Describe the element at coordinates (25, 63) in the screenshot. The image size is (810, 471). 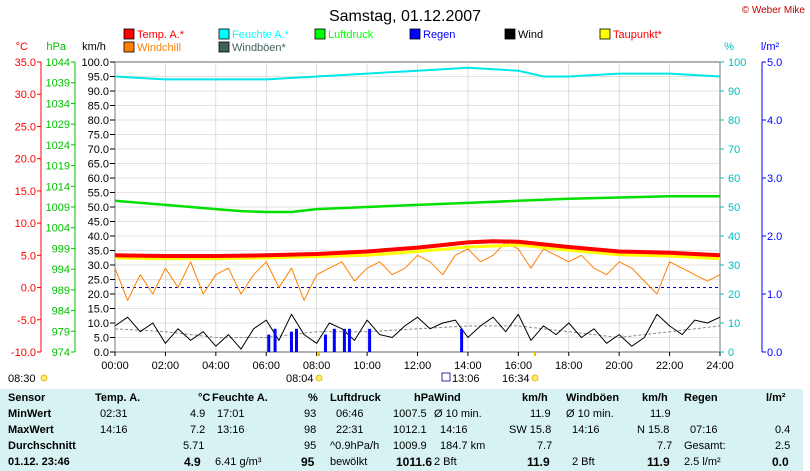
I see `temp-tick-label: 35.0` at that location.